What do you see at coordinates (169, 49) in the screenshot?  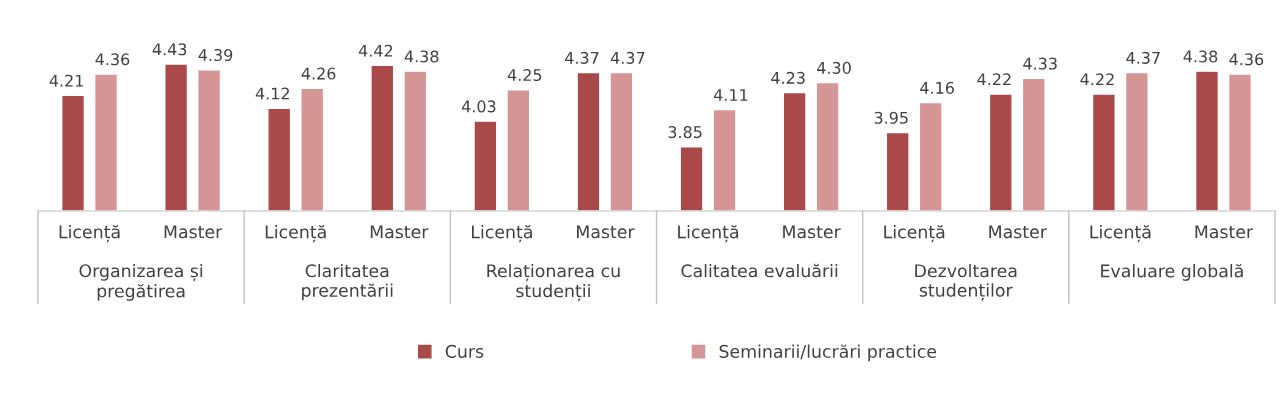 I see `data-label: 4.43` at bounding box center [169, 49].